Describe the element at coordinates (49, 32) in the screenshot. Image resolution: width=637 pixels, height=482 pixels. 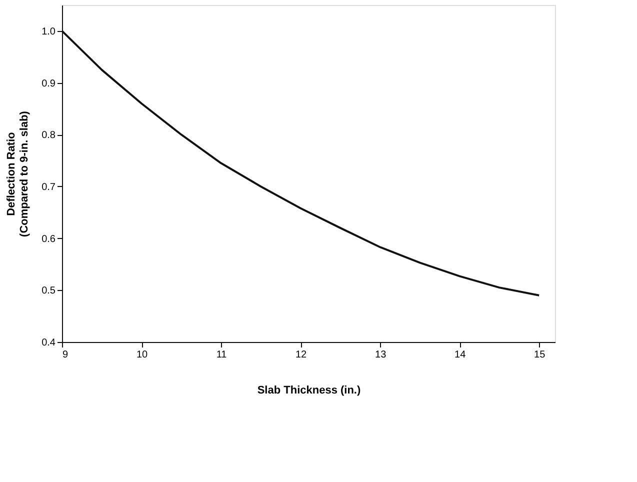
I see `y-tick-label: 1.0` at that location.